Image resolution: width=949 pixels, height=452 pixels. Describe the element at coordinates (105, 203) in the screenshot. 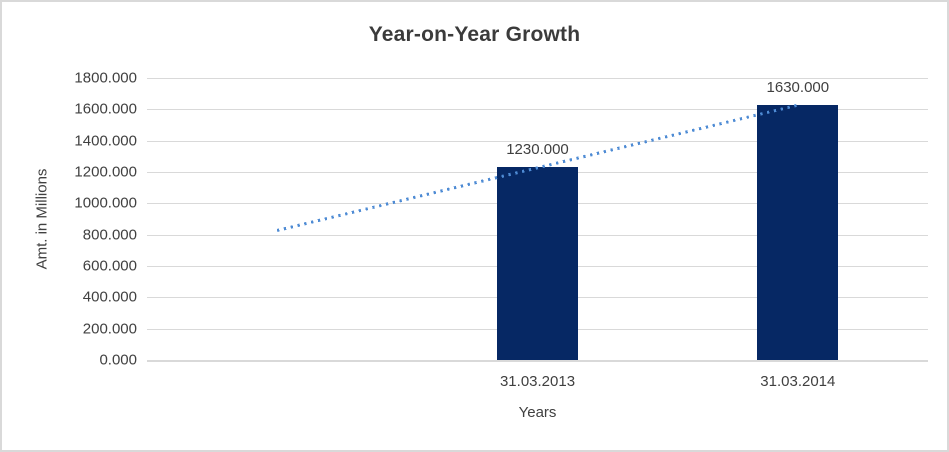

I see `y-tick-label: 1000.000` at that location.